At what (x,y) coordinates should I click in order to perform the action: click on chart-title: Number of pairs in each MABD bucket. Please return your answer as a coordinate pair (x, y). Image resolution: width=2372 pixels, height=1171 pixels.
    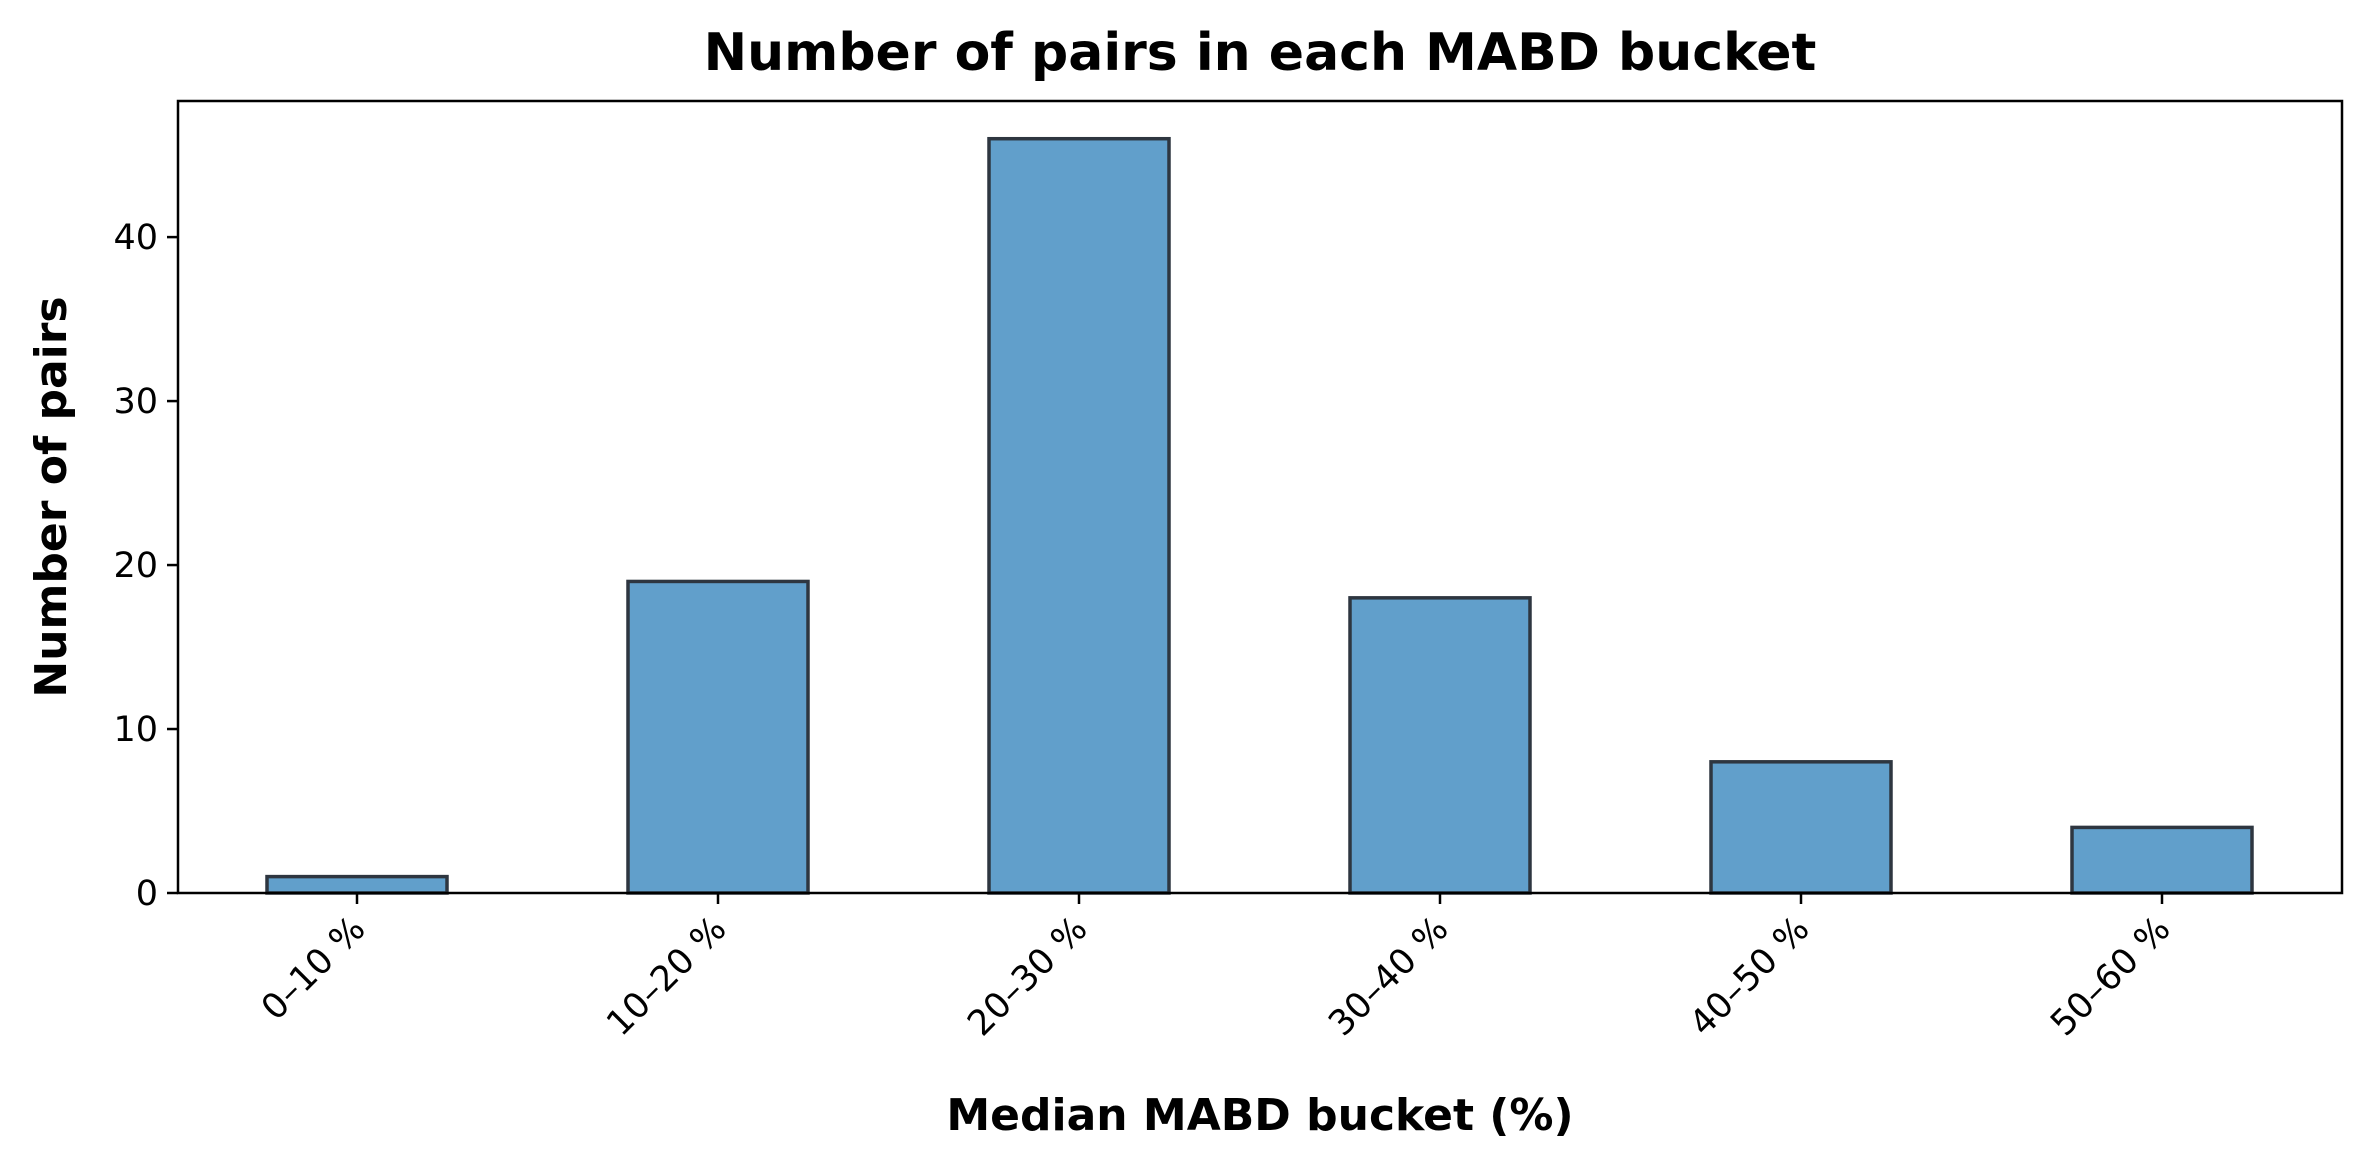
    Looking at the image, I should click on (1260, 53).